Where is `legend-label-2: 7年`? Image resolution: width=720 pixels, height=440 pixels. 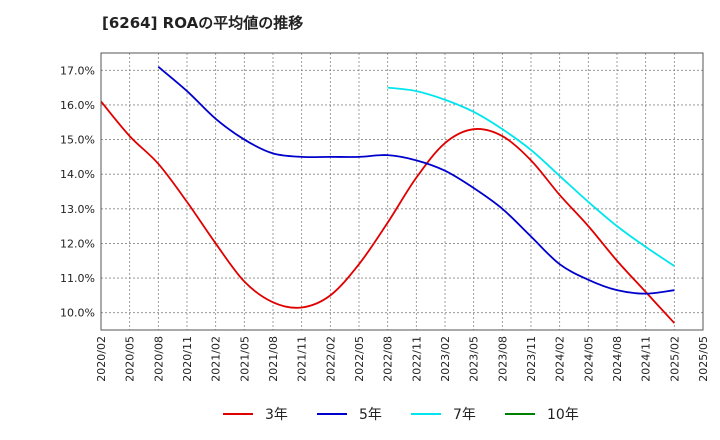 legend-label-2: 7年 is located at coordinates (464, 415).